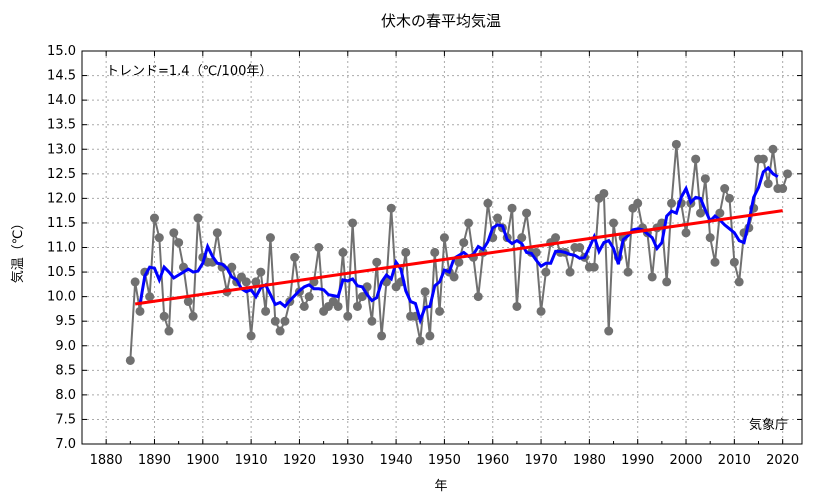 The height and width of the screenshot is (498, 833). Describe the element at coordinates (637, 460) in the screenshot. I see `x-tick-label: 1990` at that location.